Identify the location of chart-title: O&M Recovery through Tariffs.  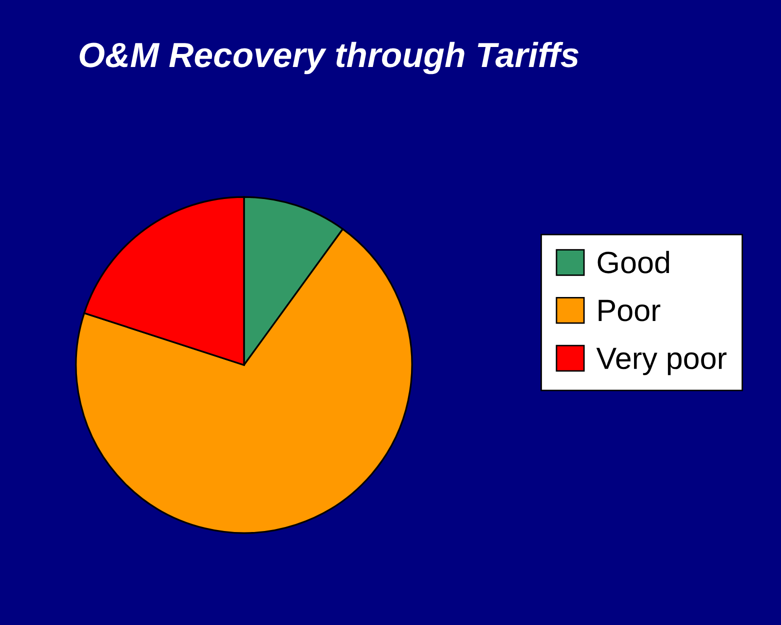
(329, 58).